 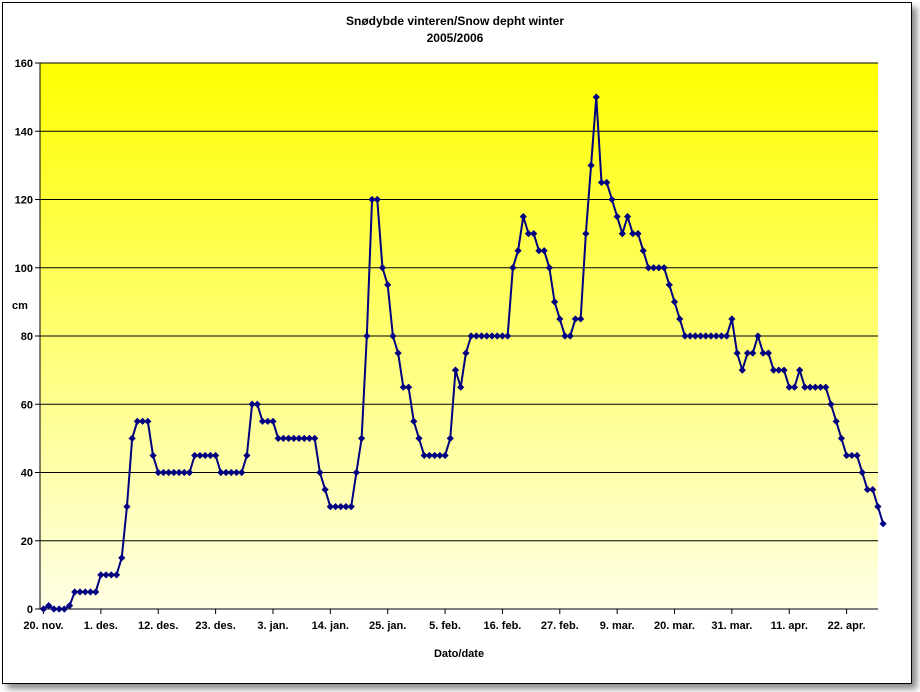 I want to click on y-tick-label: 100, so click(x=24, y=269).